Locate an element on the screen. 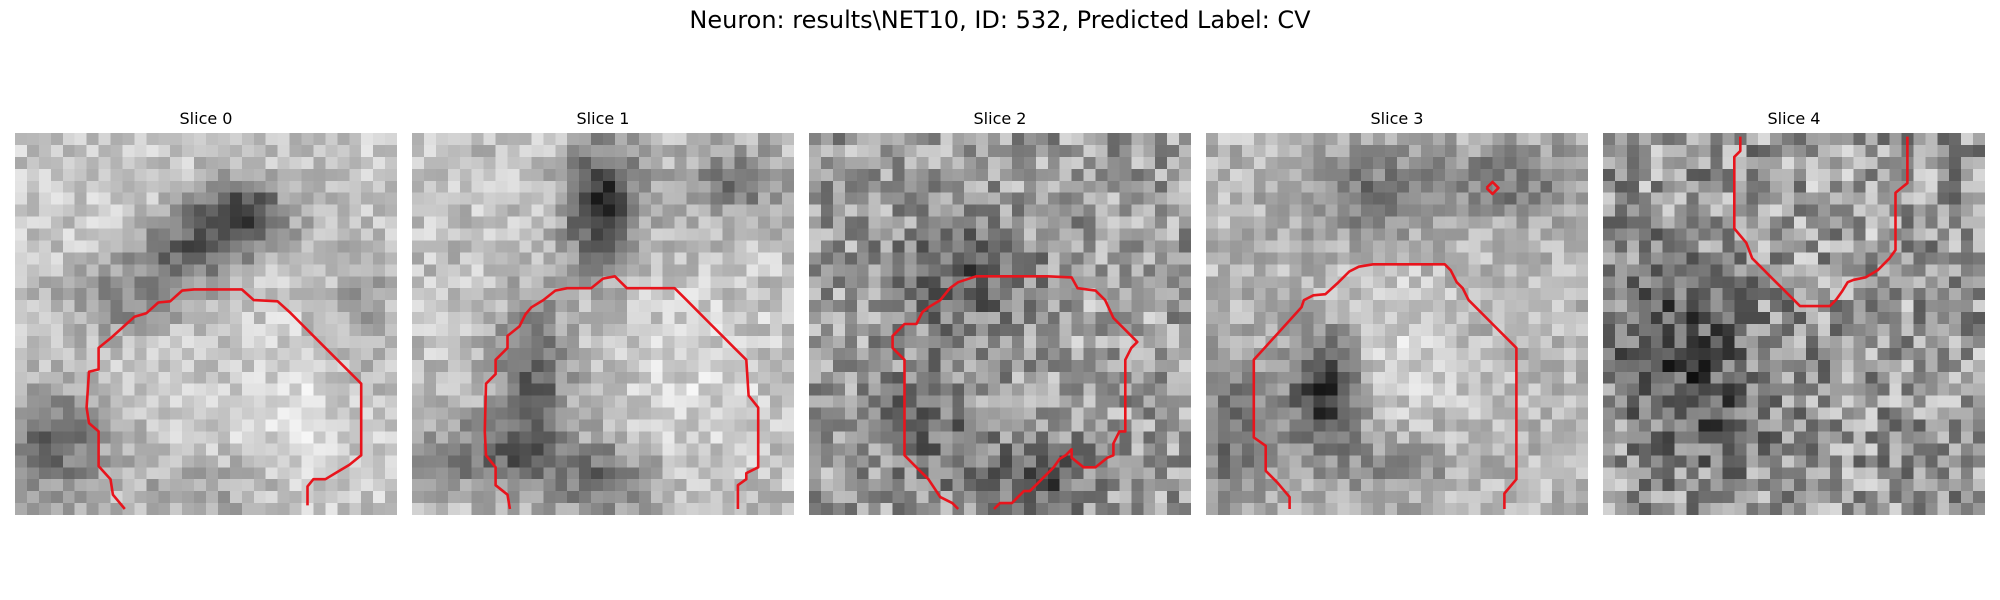 This screenshot has width=2000, height=600. slice-panel-4: Slice 4 is located at coordinates (1794, 311).